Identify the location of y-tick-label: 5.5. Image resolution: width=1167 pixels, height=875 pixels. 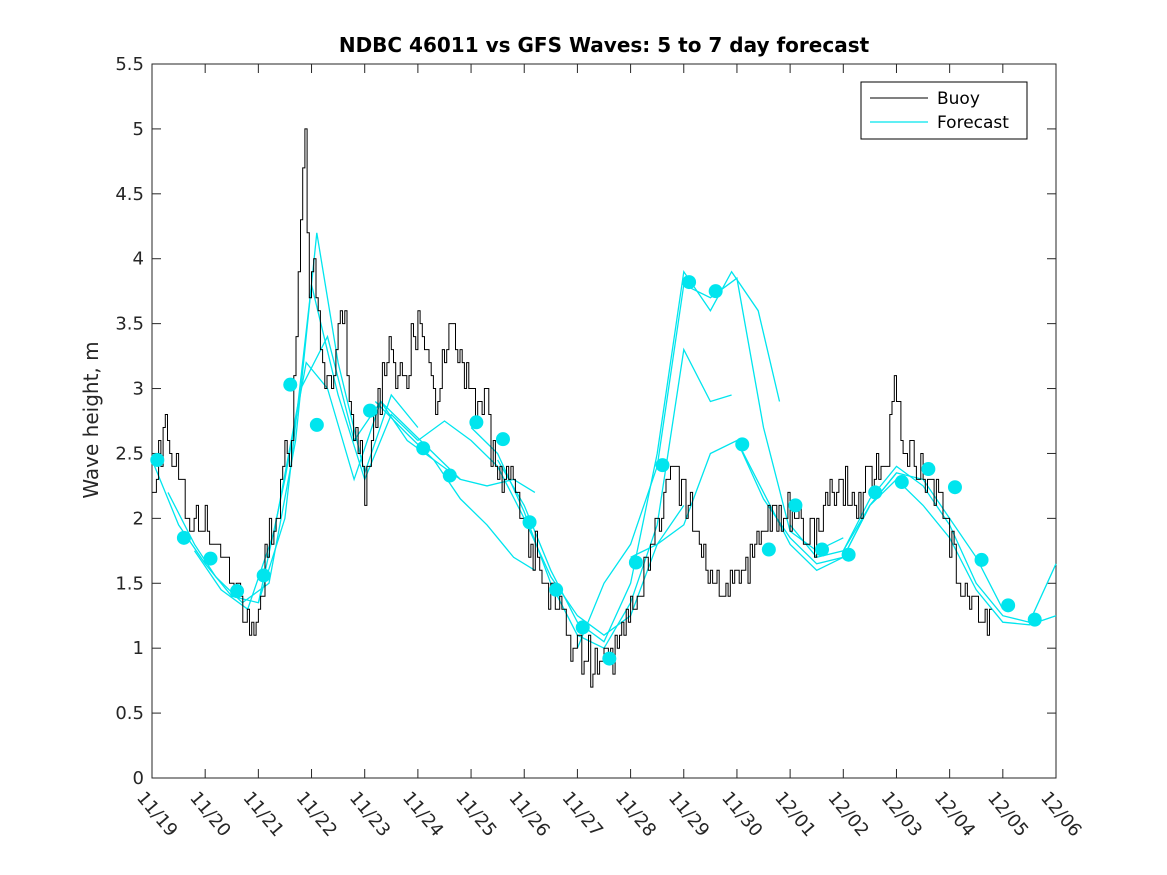
(129, 64).